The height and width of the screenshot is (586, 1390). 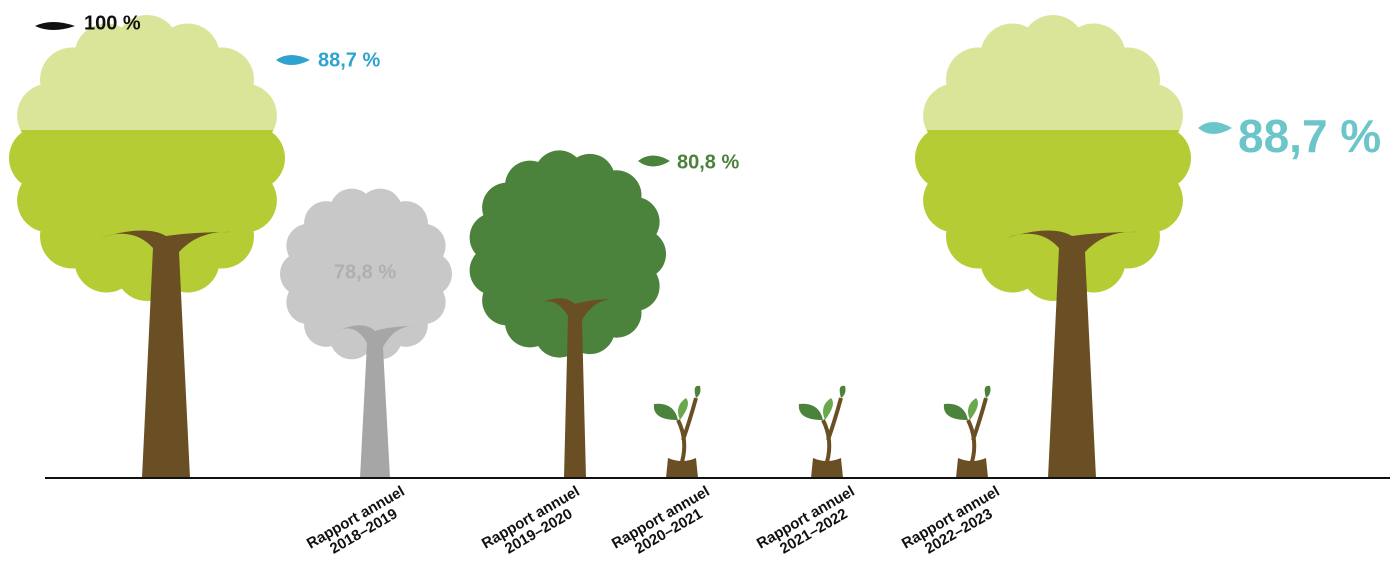 What do you see at coordinates (951, 520) in the screenshot?
I see `category-label: Rapport annuel 2022–2023` at bounding box center [951, 520].